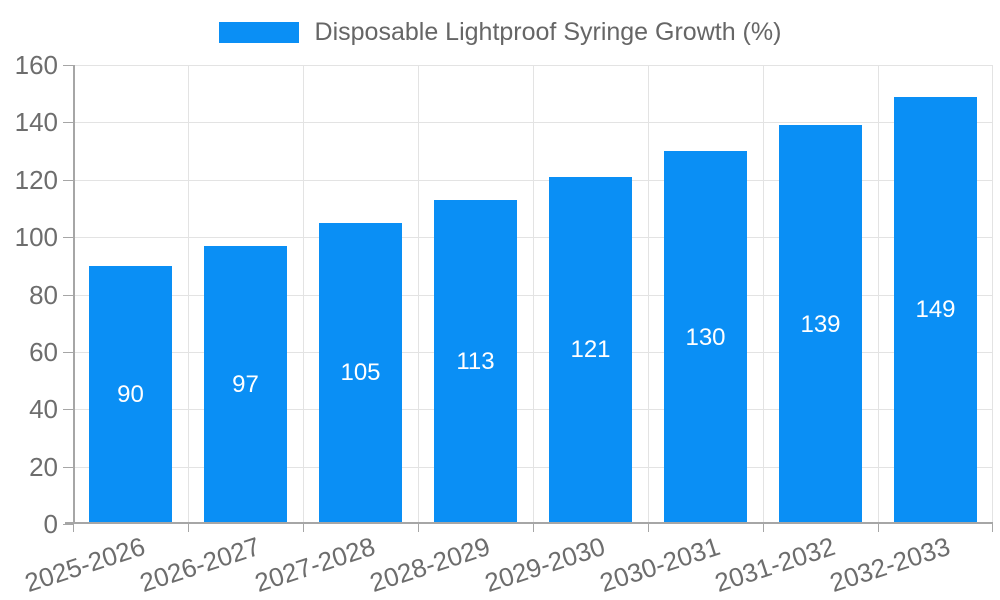 This screenshot has width=1000, height=600. Describe the element at coordinates (529, 523) in the screenshot. I see `x-axis-line` at that location.